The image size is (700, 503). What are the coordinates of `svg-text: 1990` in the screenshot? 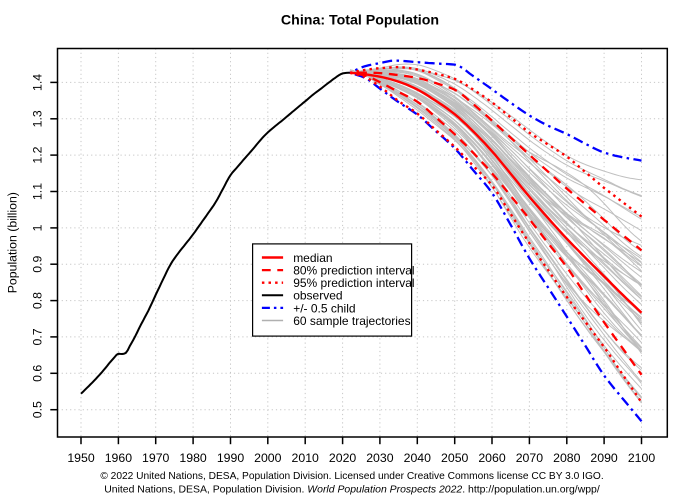 It's located at (231, 458).